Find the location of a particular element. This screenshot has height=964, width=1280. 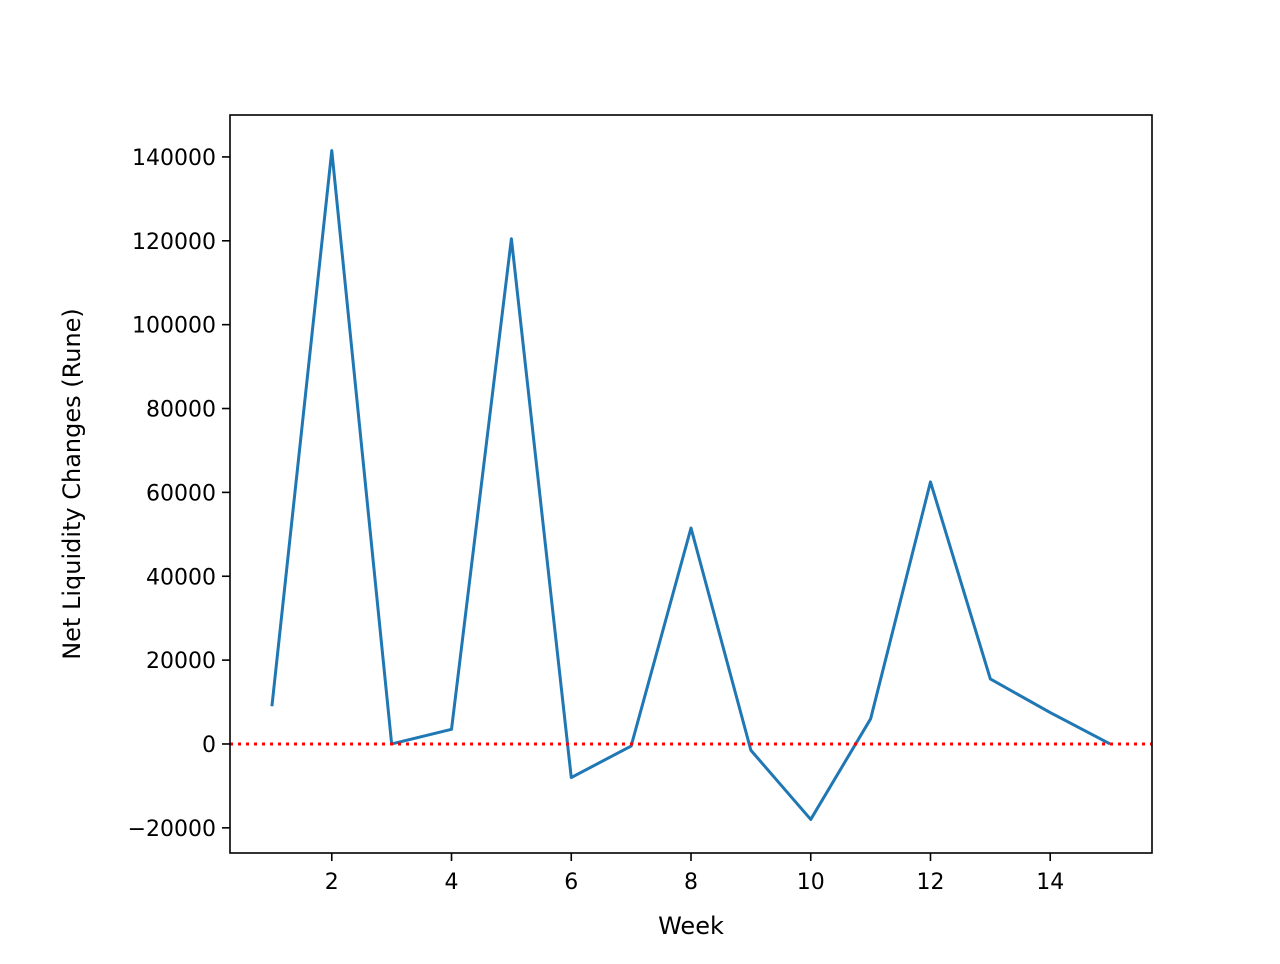

x-tick-label: 12 is located at coordinates (930, 882).